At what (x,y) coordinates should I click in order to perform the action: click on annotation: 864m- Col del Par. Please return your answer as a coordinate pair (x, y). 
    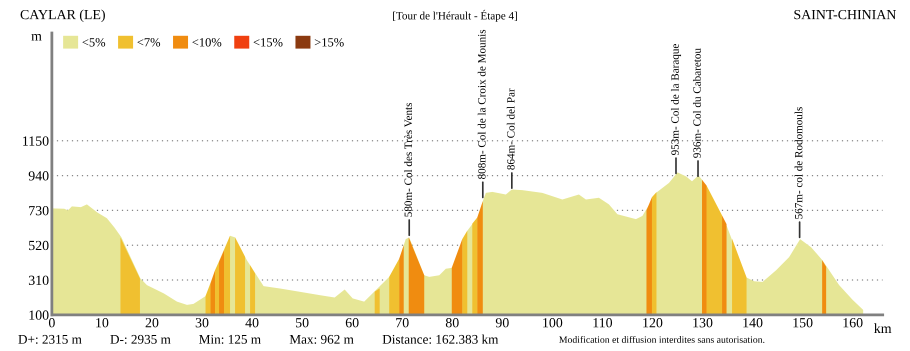
    Looking at the image, I should click on (510, 129).